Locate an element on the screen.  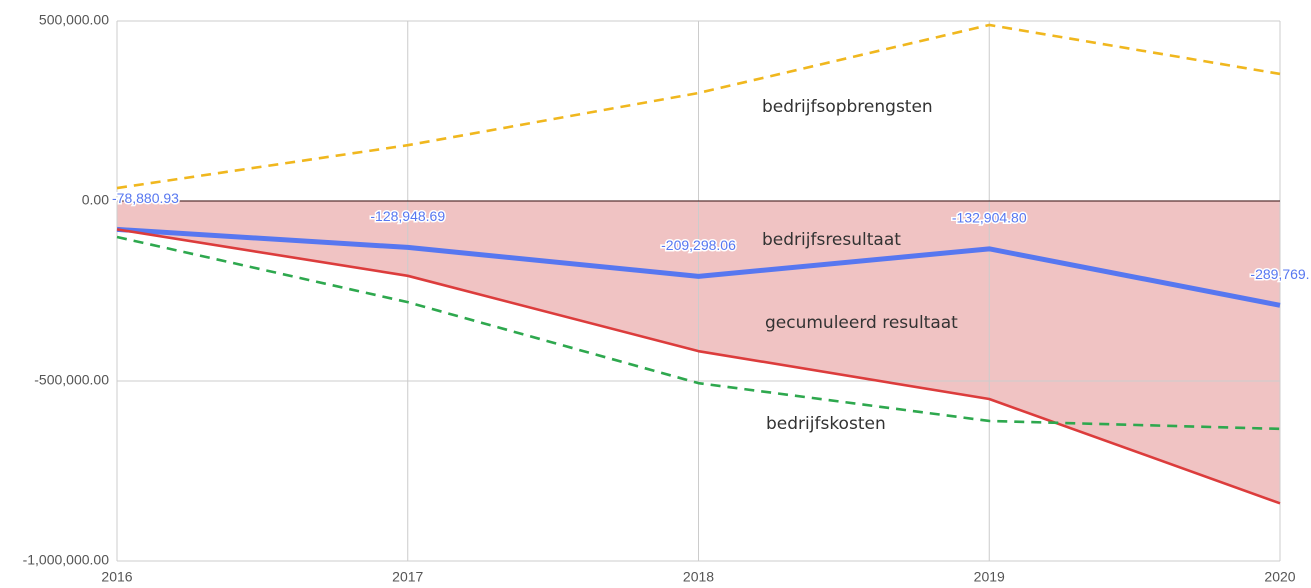
data-label: -289,769. is located at coordinates (1279, 274).